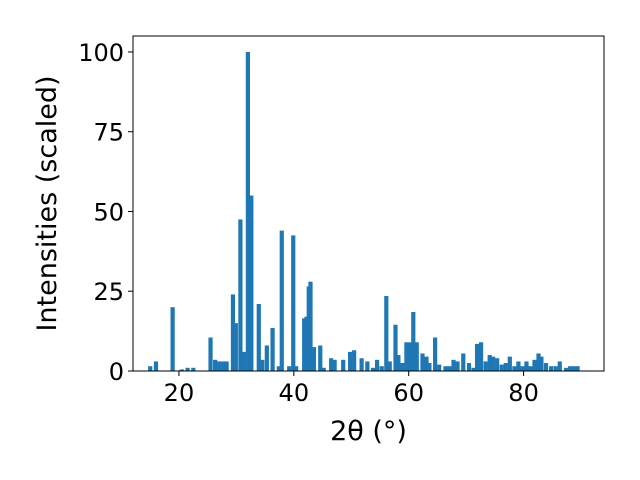 The height and width of the screenshot is (480, 640). Describe the element at coordinates (108, 292) in the screenshot. I see `y-tick-label: 25` at that location.